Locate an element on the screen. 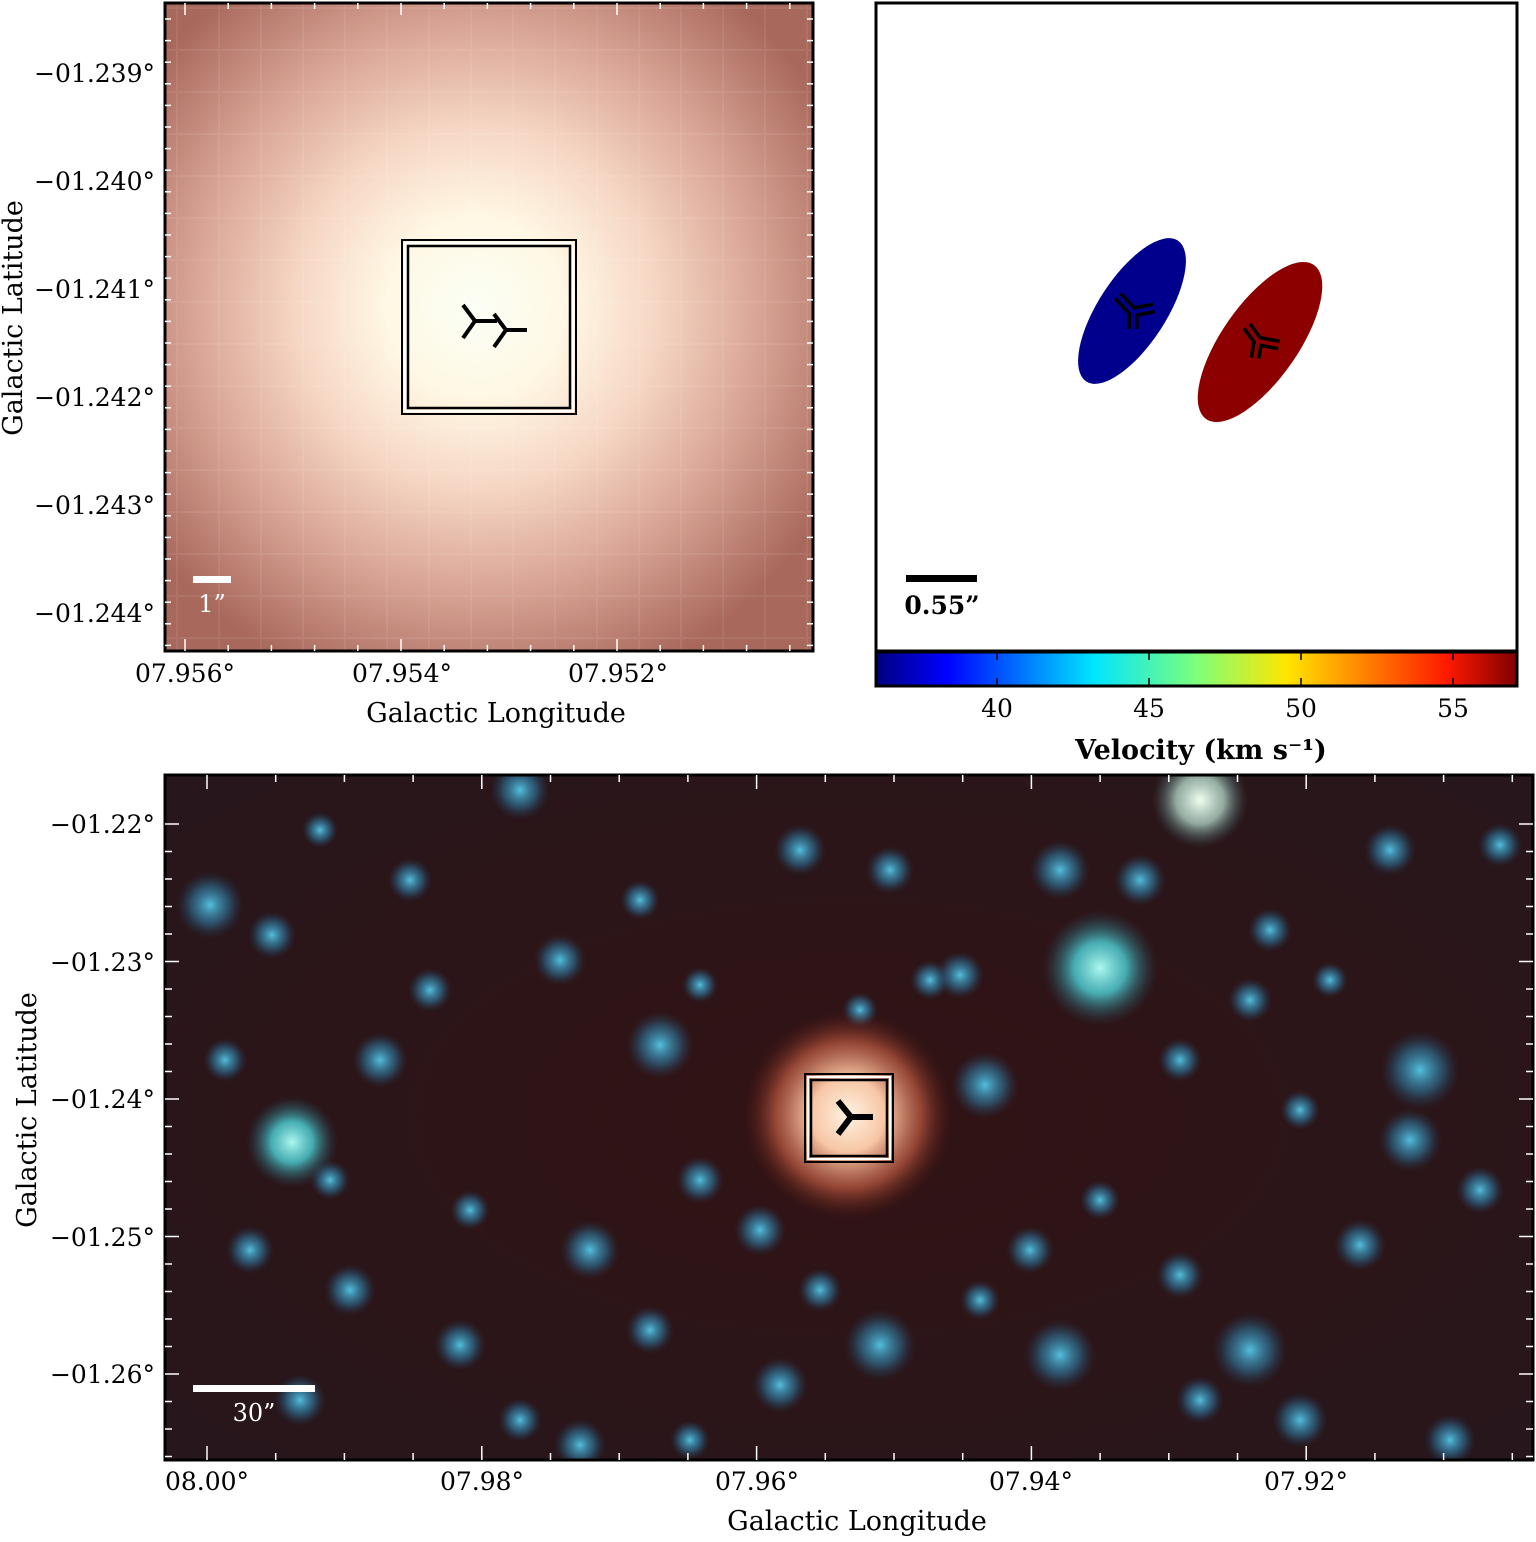 This screenshot has height=1542, width=1536. colorbar-tick-label: 45 is located at coordinates (1149, 708).